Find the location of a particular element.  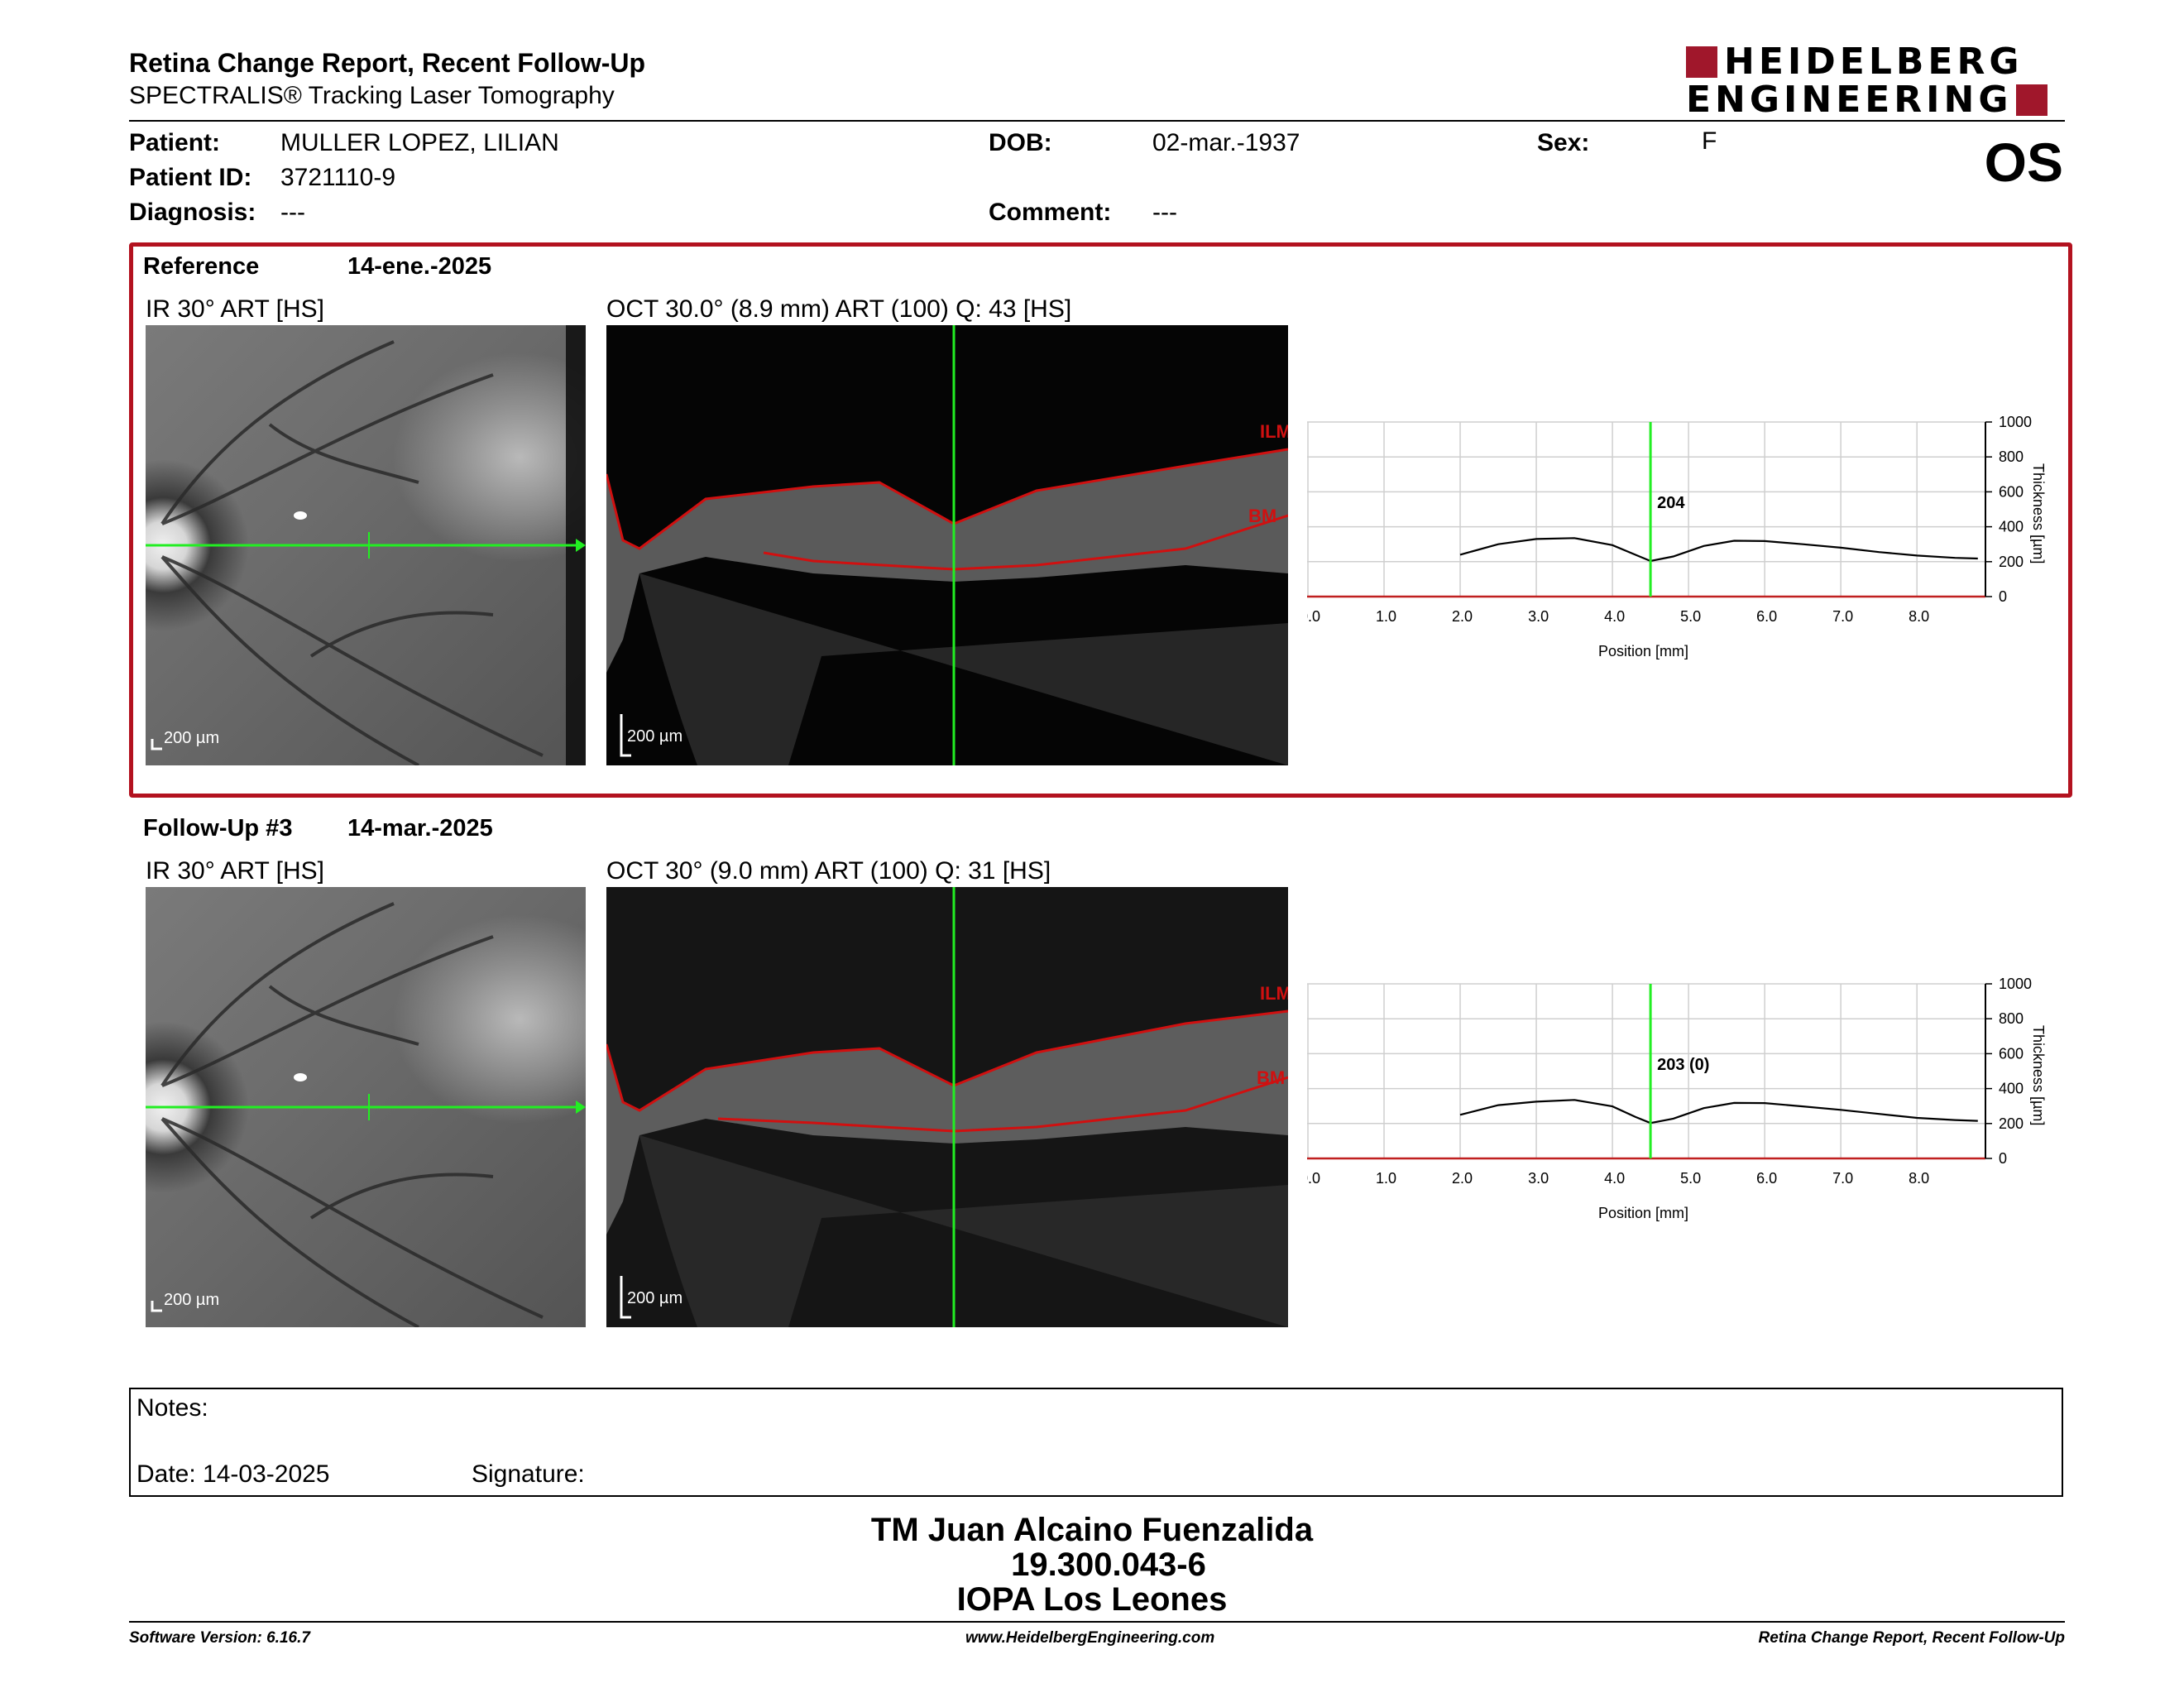

patient-name: MULLER LOPEZ, LILIAN is located at coordinates (419, 142).